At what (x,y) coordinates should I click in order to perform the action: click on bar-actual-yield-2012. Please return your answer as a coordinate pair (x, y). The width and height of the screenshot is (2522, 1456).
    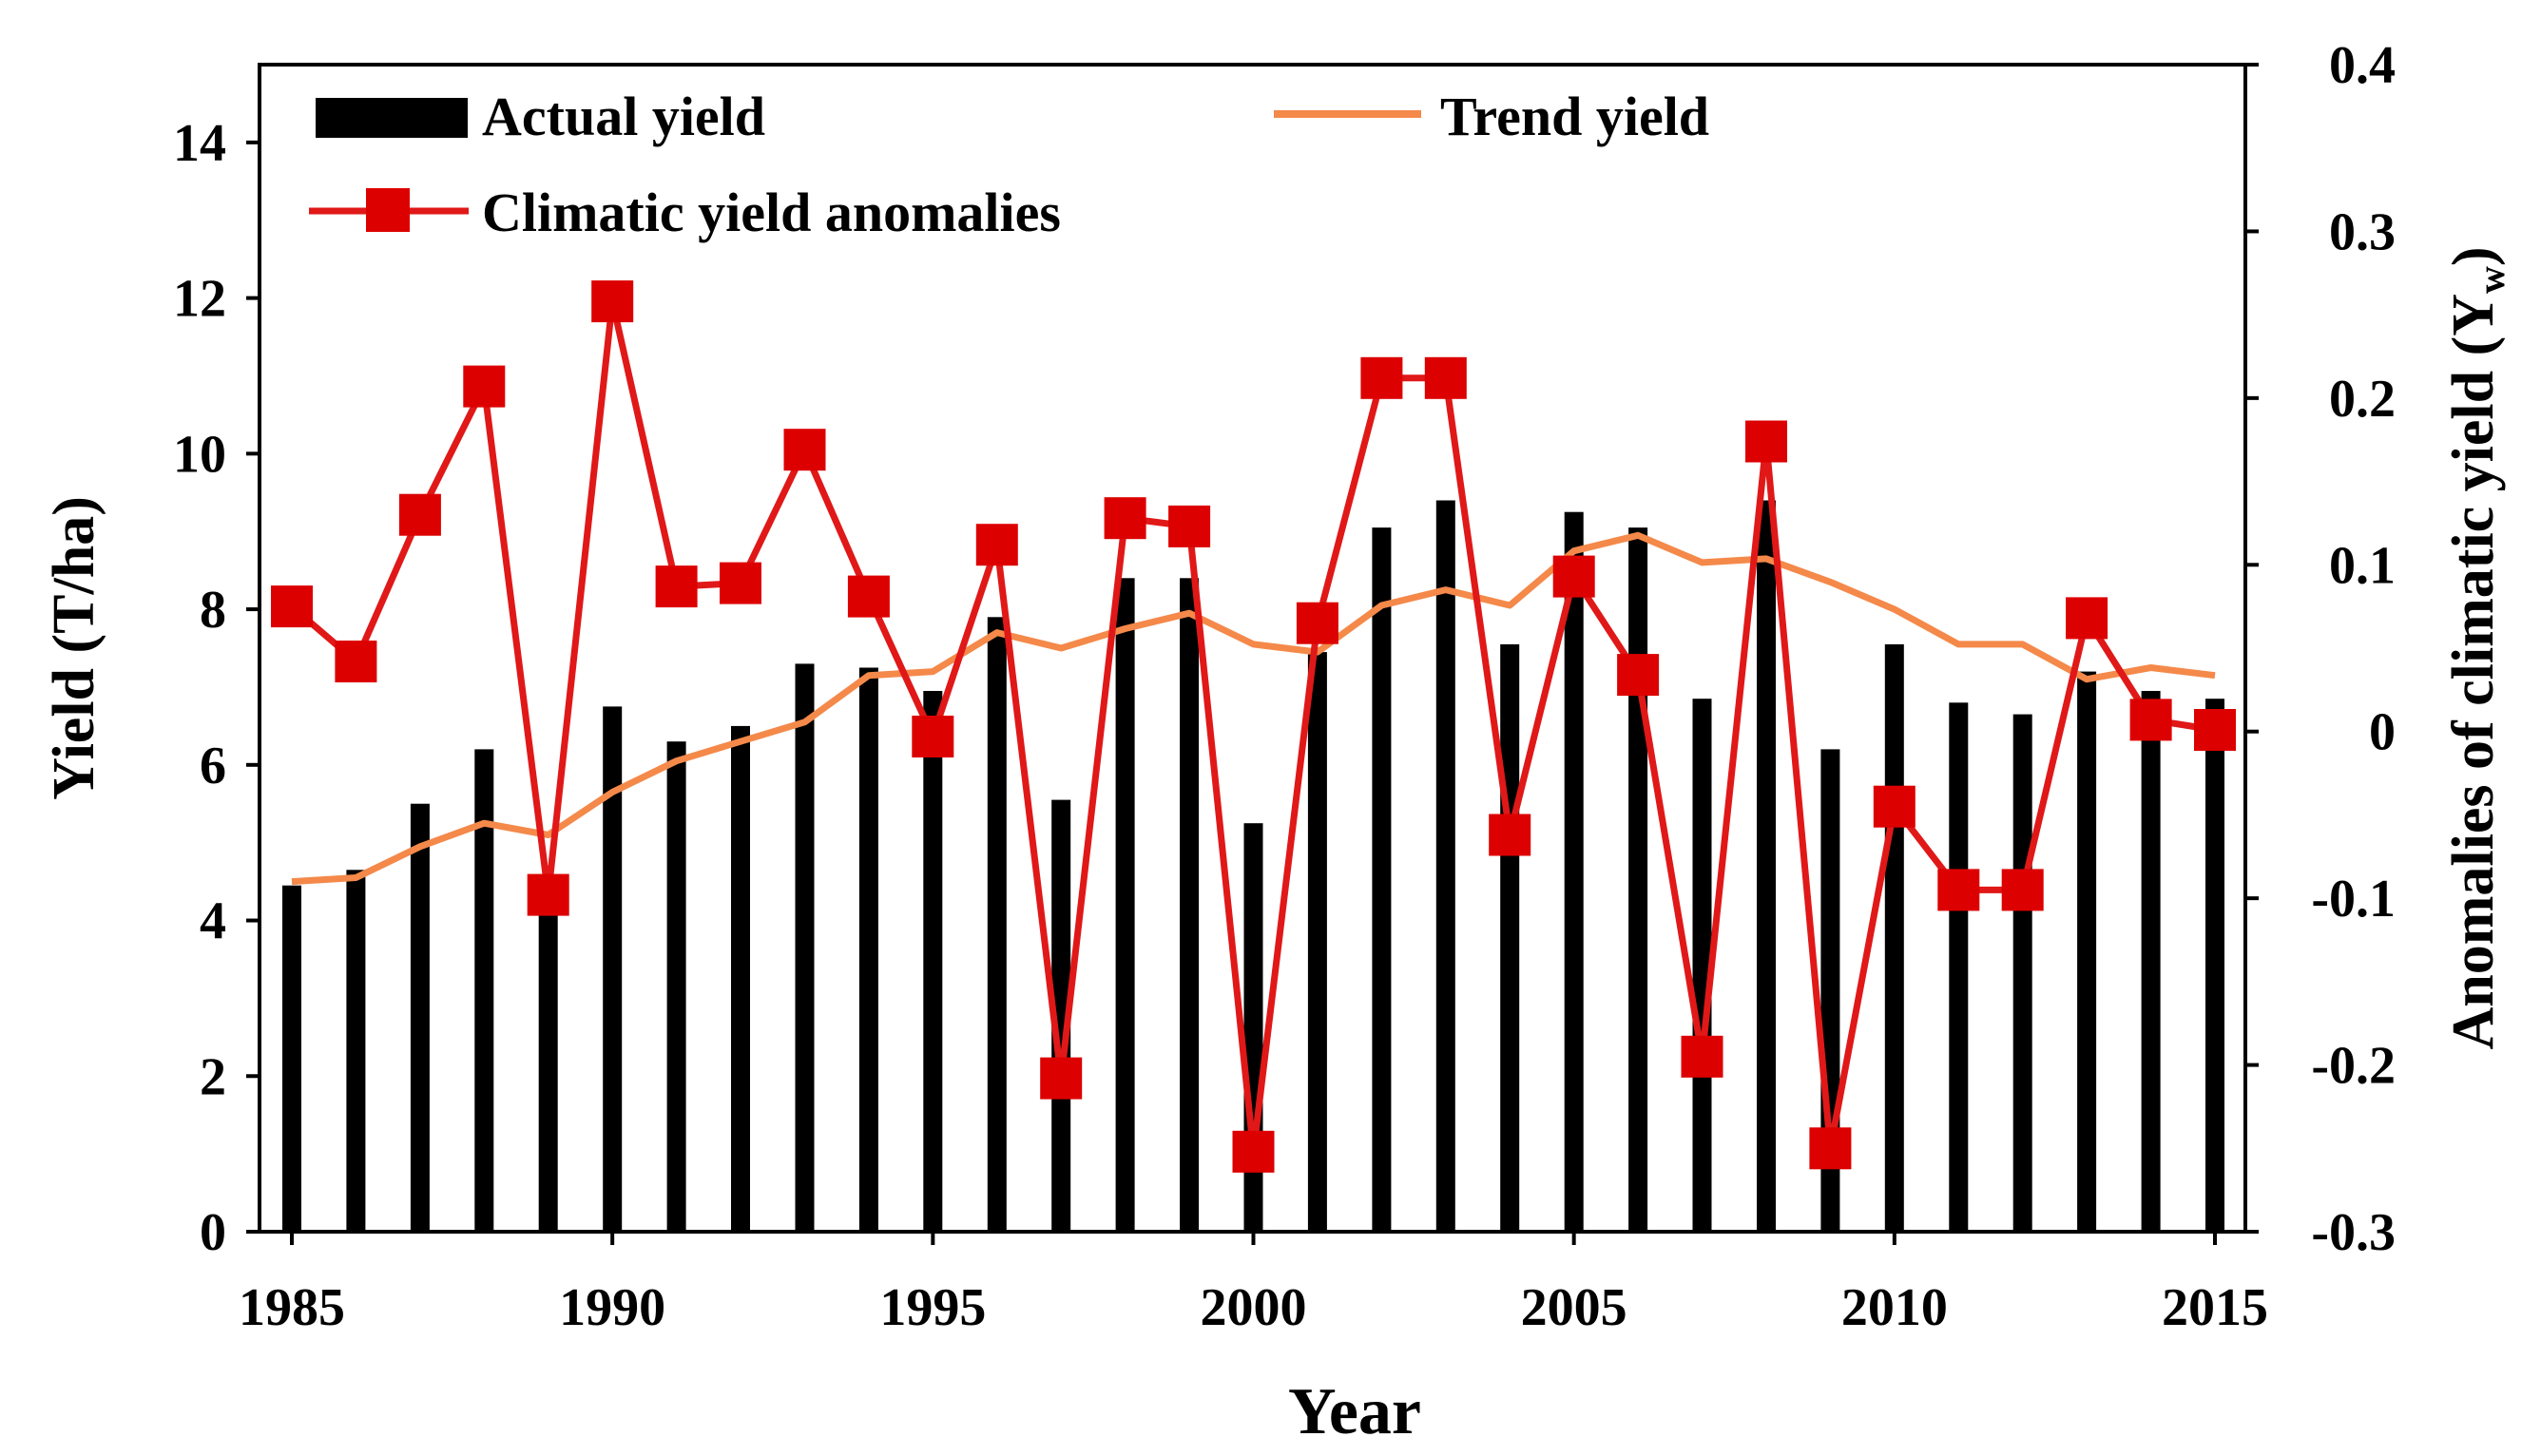
    Looking at the image, I should click on (2022, 973).